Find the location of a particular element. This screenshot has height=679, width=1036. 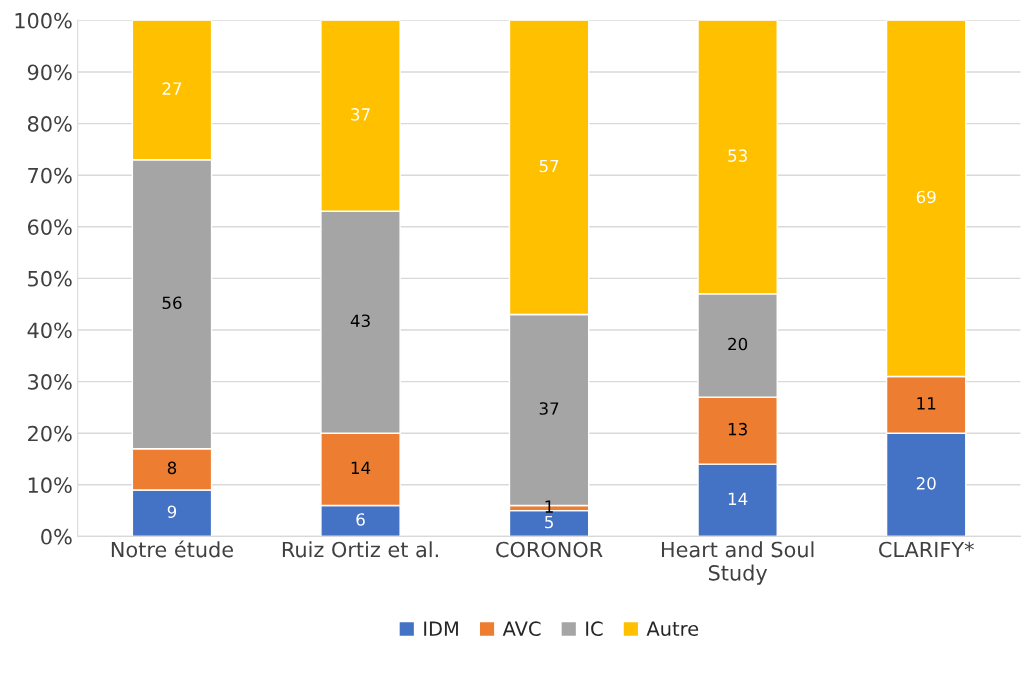

x-tick-label: CORONOR is located at coordinates (549, 549).